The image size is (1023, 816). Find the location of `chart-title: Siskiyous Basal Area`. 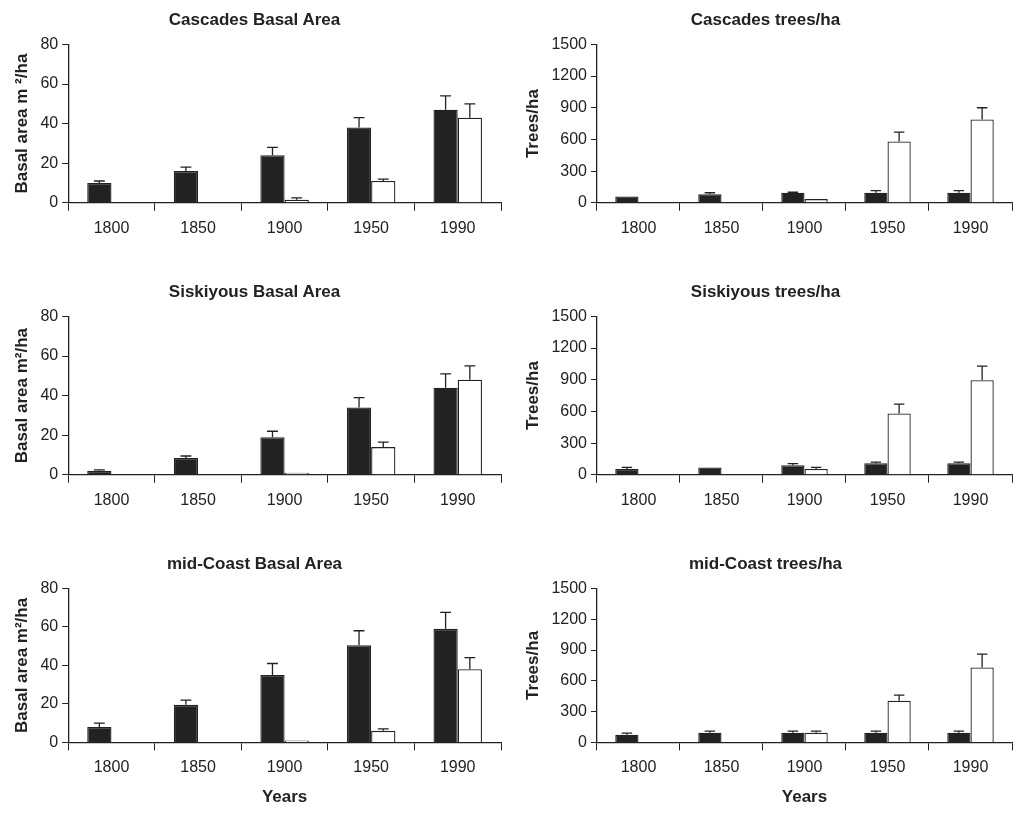

chart-title: Siskiyous Basal Area is located at coordinates (254, 291).